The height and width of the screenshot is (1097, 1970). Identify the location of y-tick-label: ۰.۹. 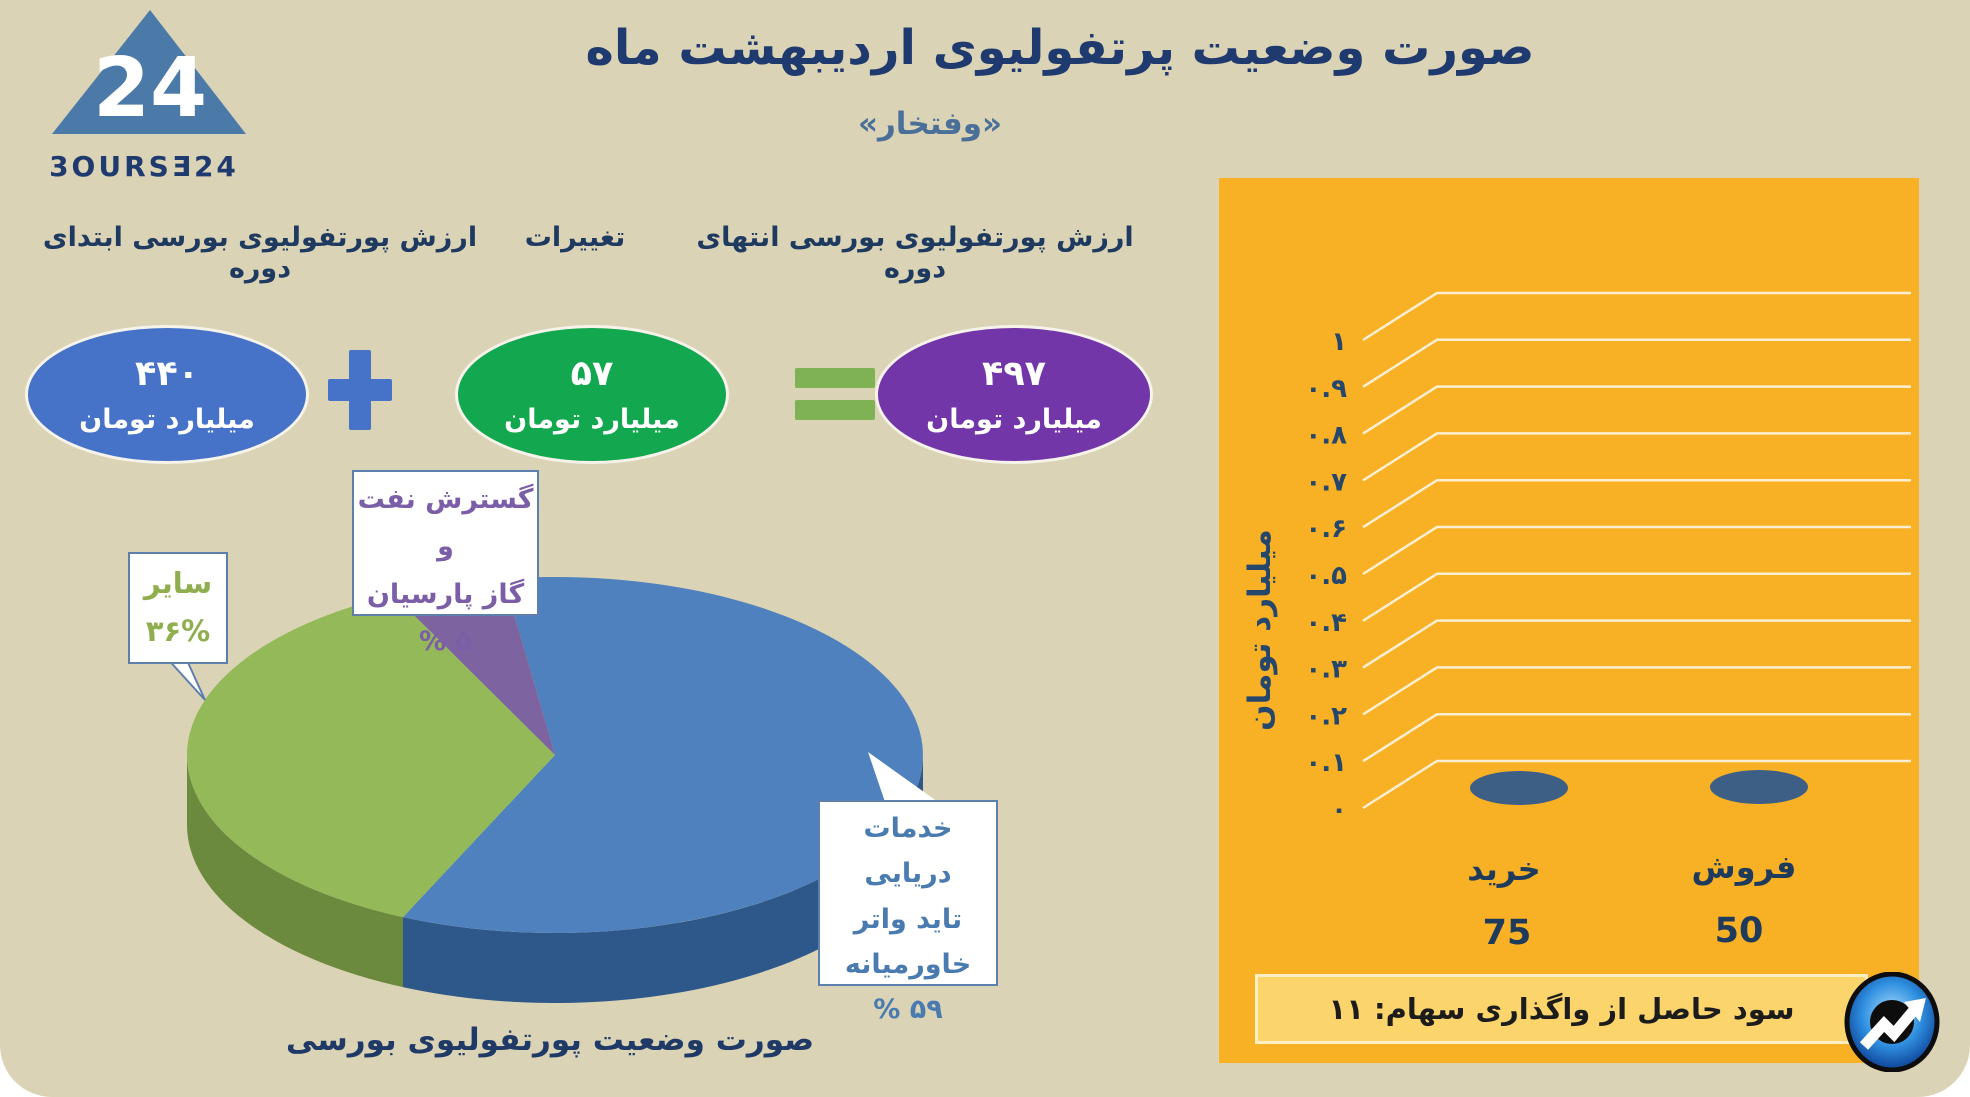
(1326, 389).